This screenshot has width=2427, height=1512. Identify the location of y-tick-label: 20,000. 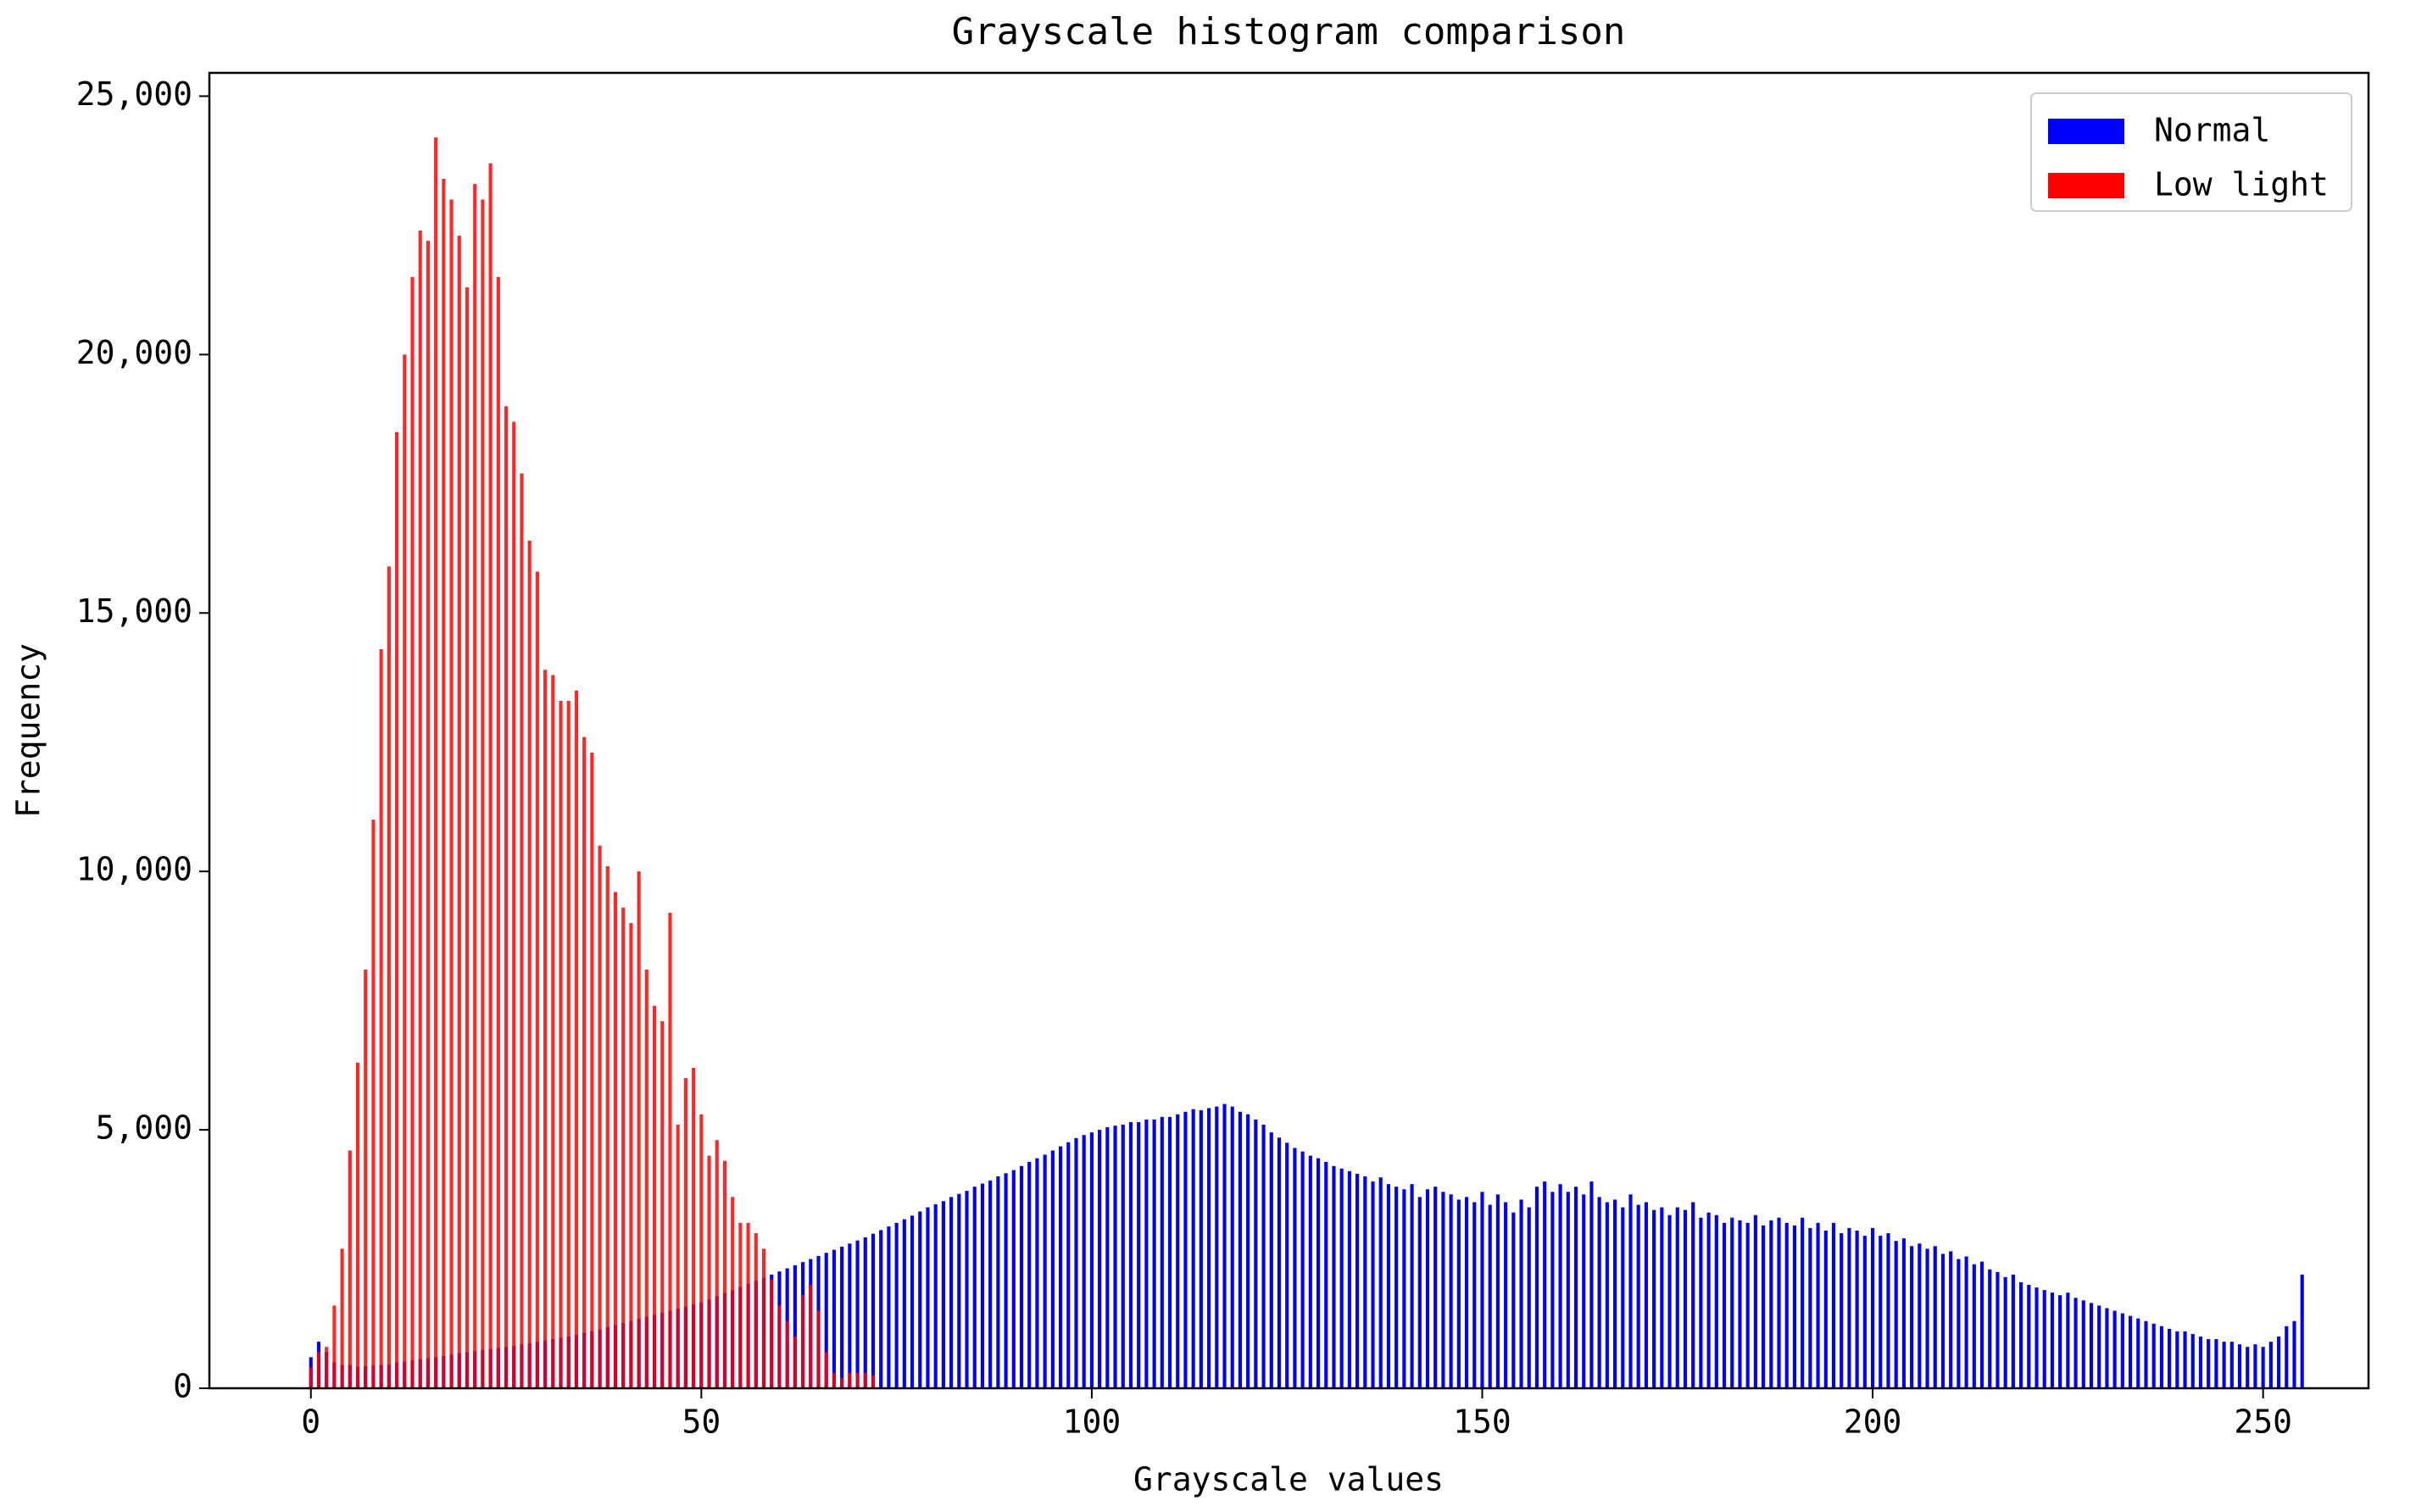
(134, 352).